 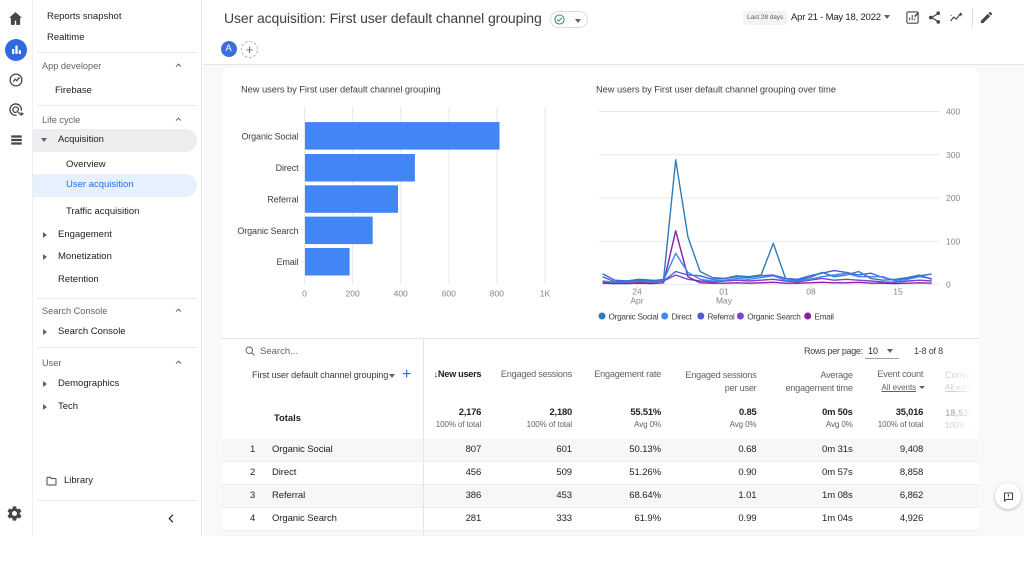 I want to click on svg-text: 800, so click(x=497, y=294).